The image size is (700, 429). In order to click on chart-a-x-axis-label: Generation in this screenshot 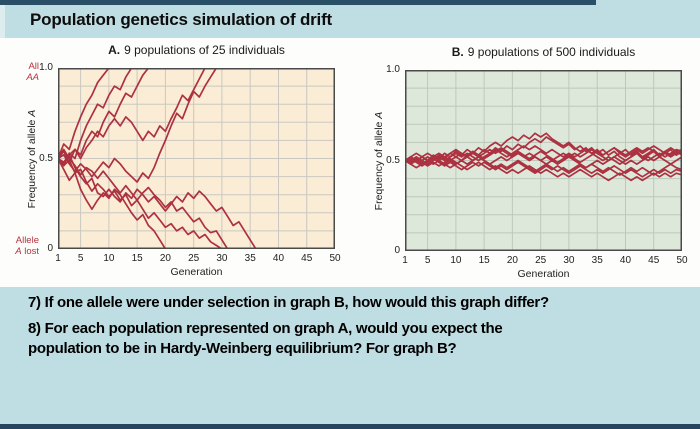, I will do `click(196, 272)`.